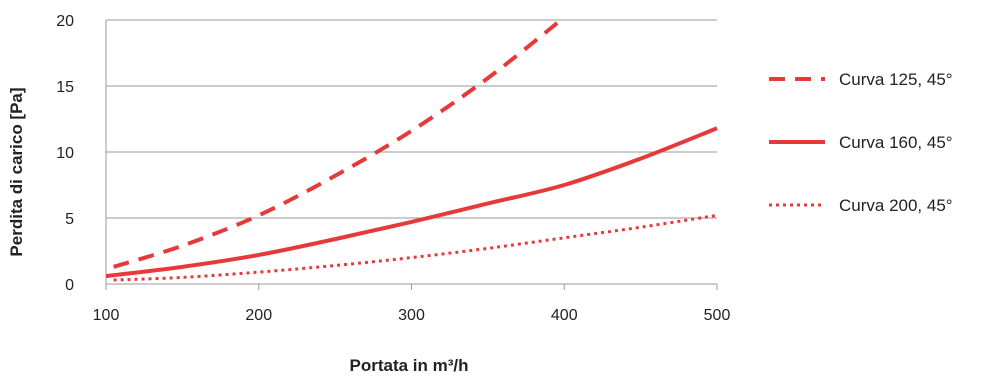 Image resolution: width=990 pixels, height=381 pixels. What do you see at coordinates (896, 205) in the screenshot?
I see `legend-label-3: Curva 200, 45°` at bounding box center [896, 205].